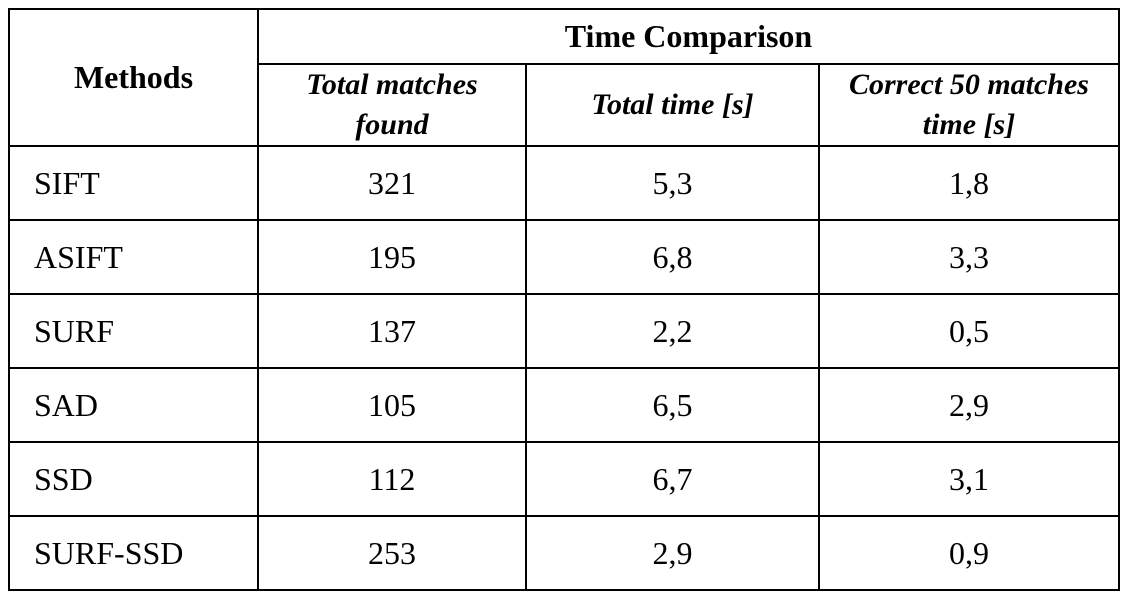 The height and width of the screenshot is (594, 1124). What do you see at coordinates (133, 257) in the screenshot?
I see `method-name: ASIFT` at bounding box center [133, 257].